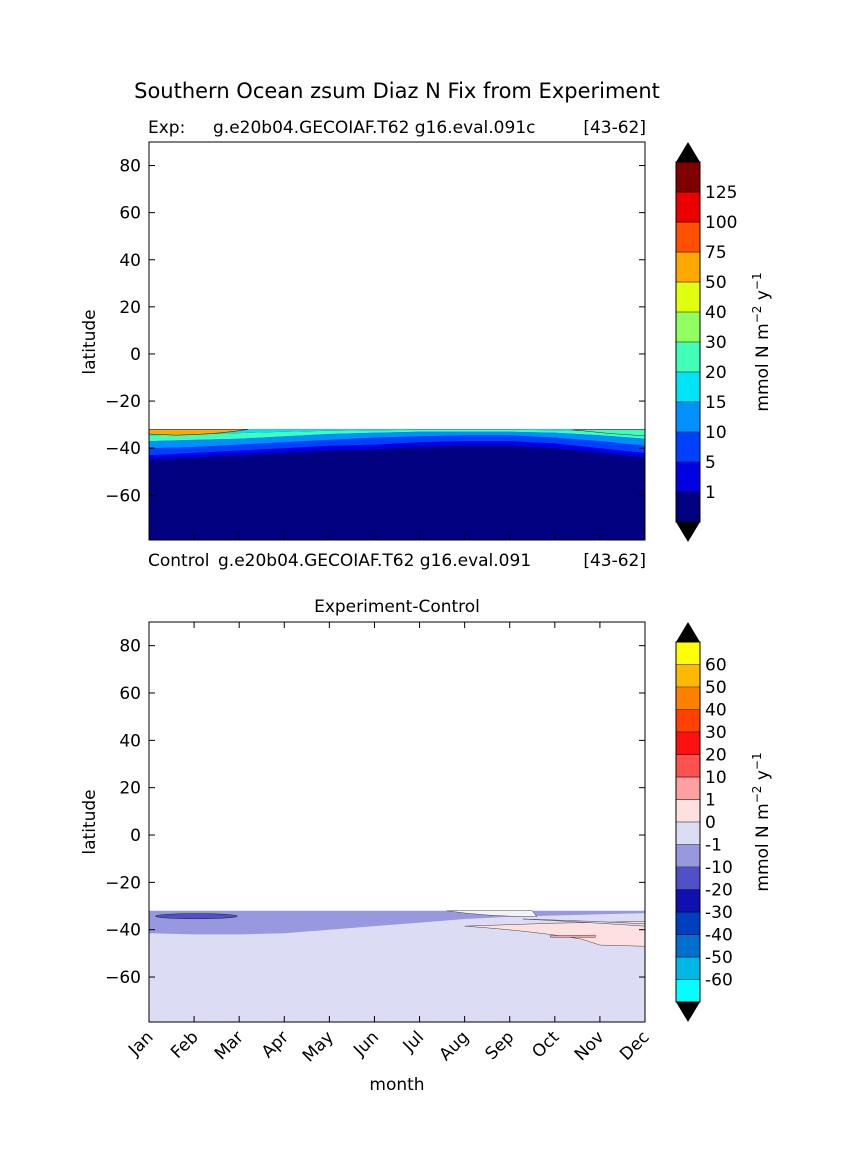 The width and height of the screenshot is (852, 1174). Describe the element at coordinates (719, 913) in the screenshot. I see `colorbar-level-label: -30` at that location.